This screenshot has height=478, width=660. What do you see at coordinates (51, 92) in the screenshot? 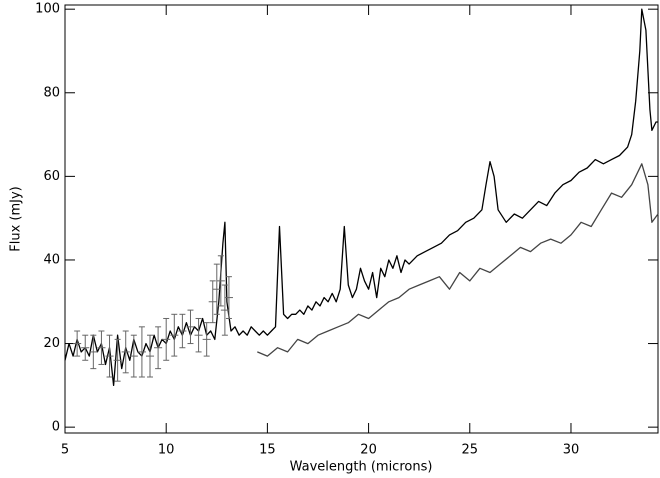
I see `y-tick-label: 80` at bounding box center [51, 92].